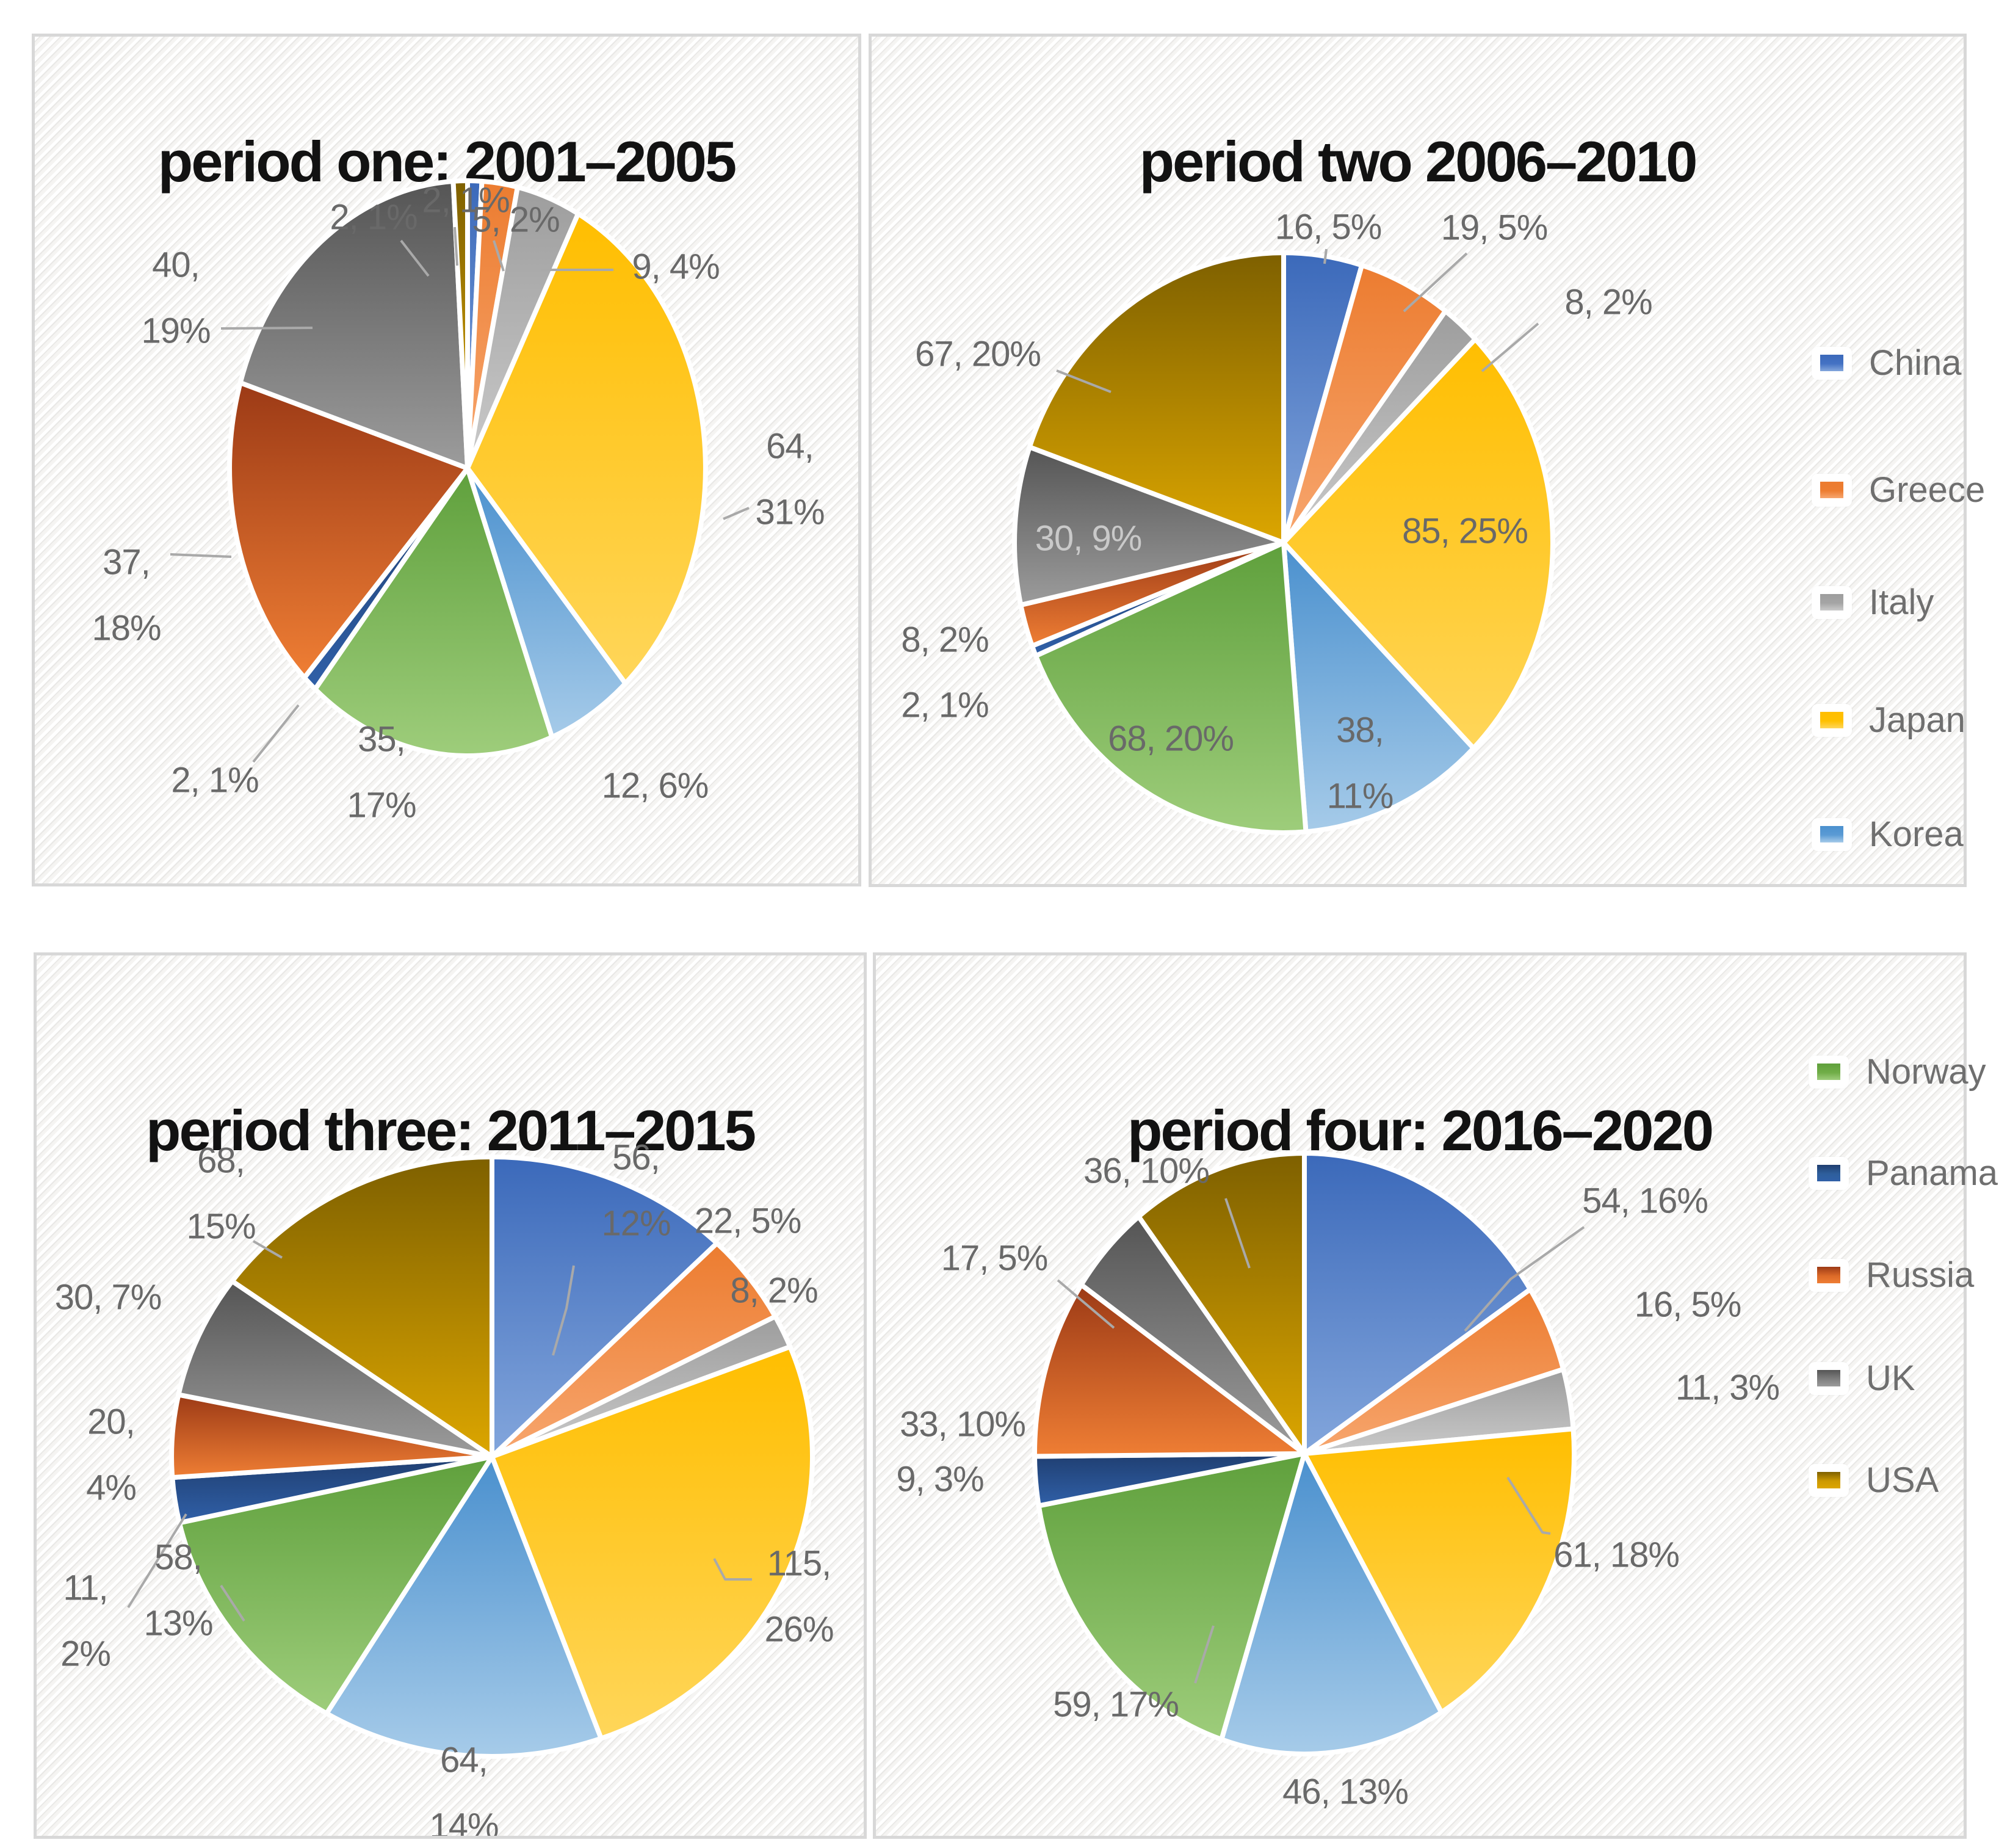 The image size is (1999, 1848). Describe the element at coordinates (1169, 1370) in the screenshot. I see `period-four-slice-russia` at that location.